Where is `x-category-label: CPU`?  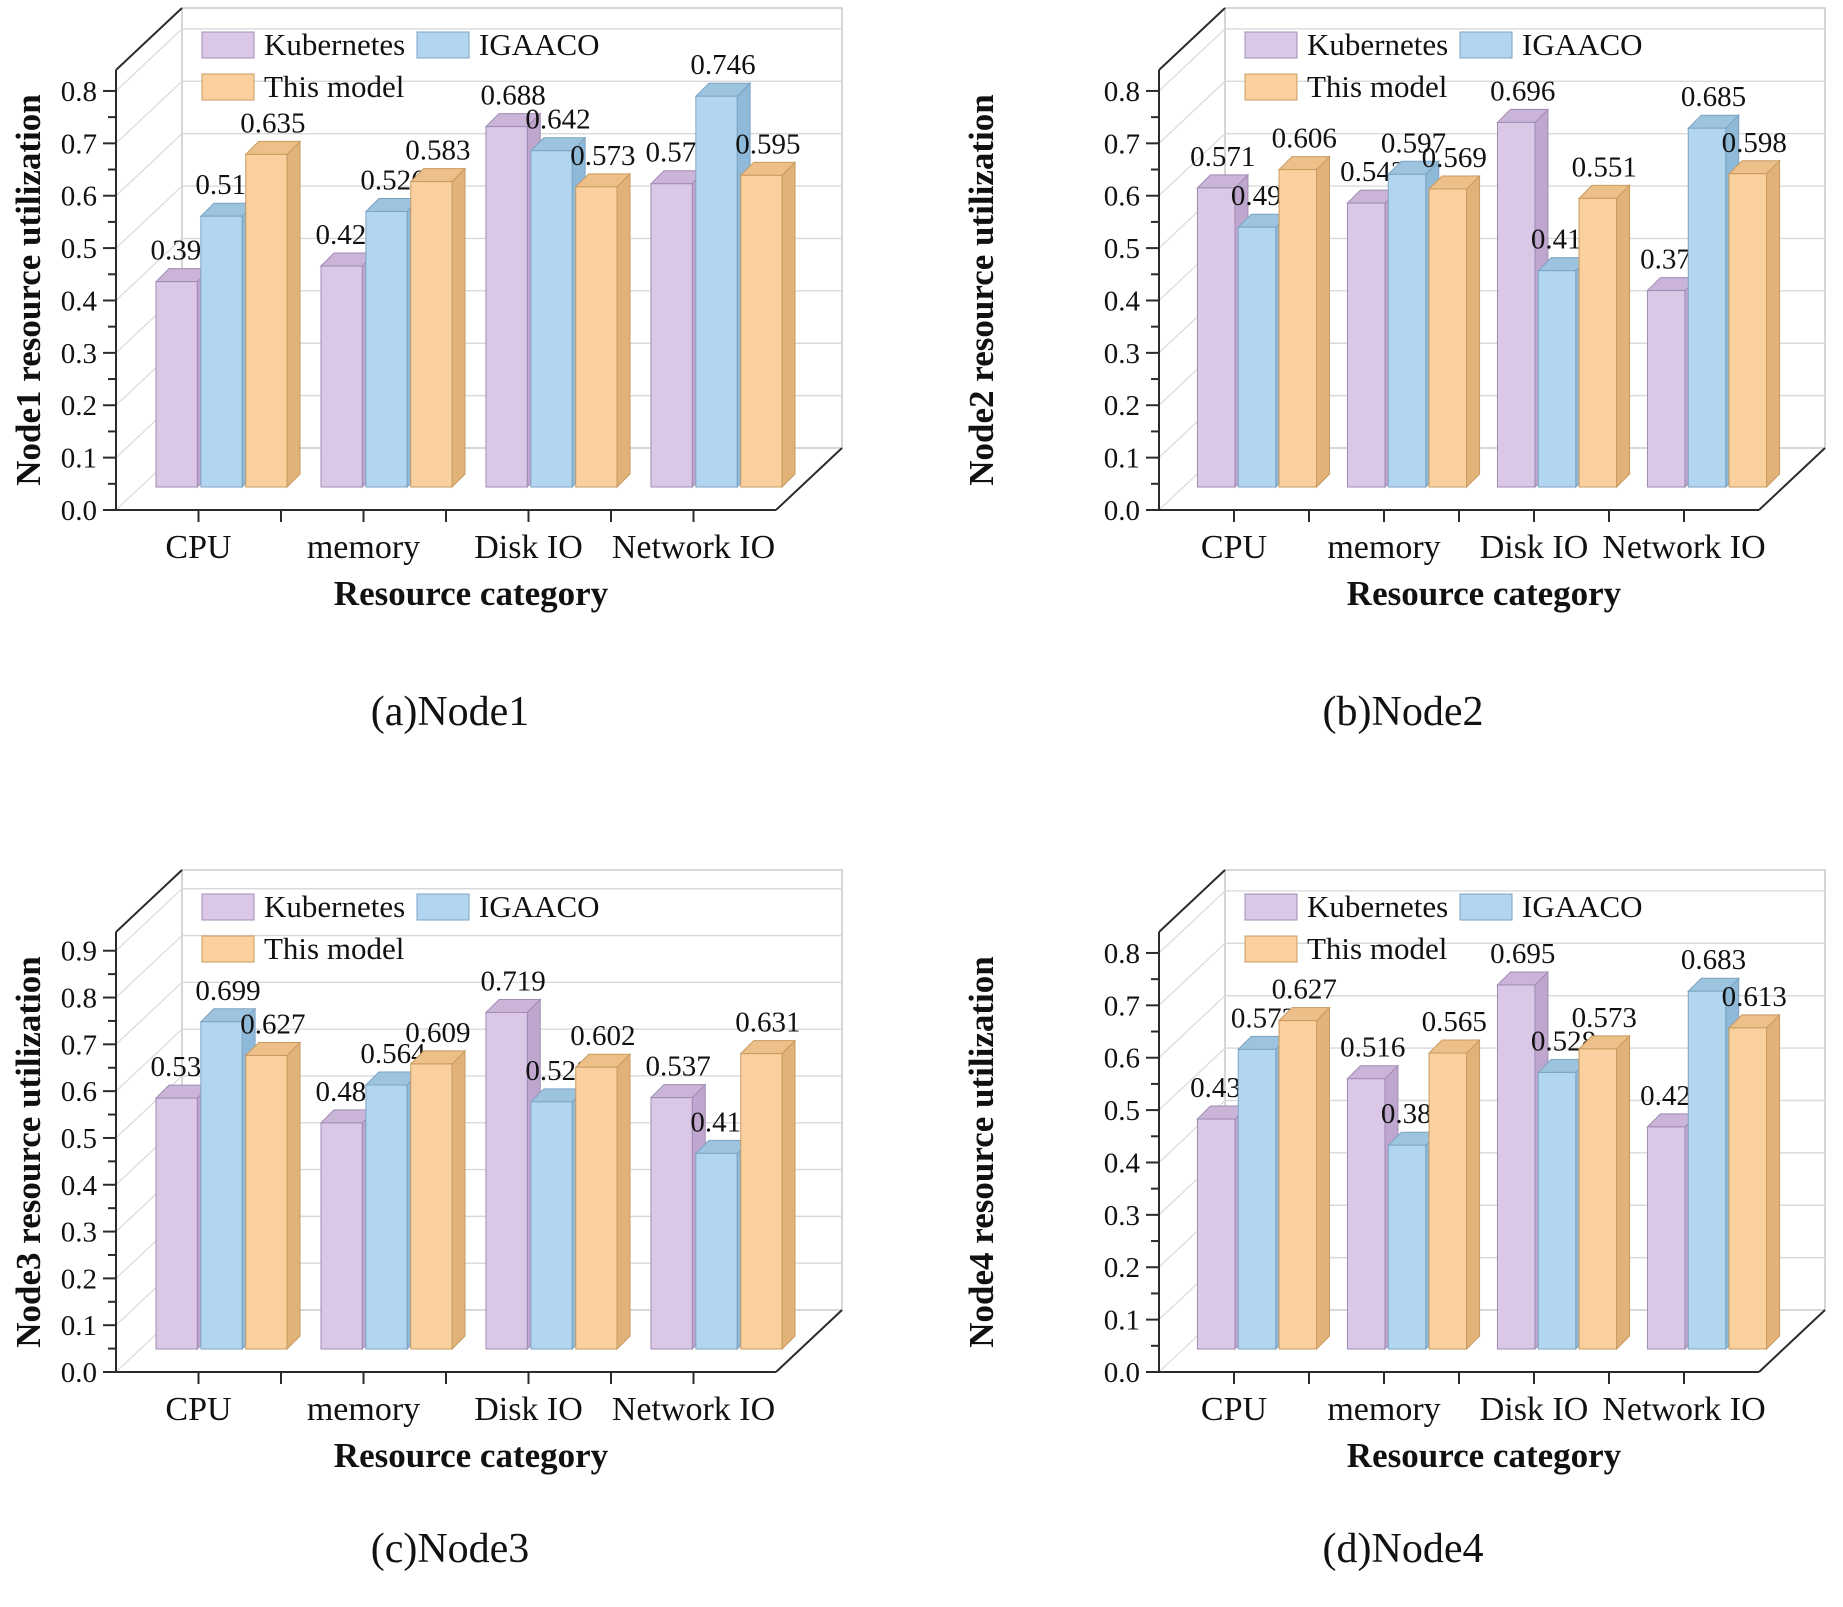 x-category-label: CPU is located at coordinates (1234, 547).